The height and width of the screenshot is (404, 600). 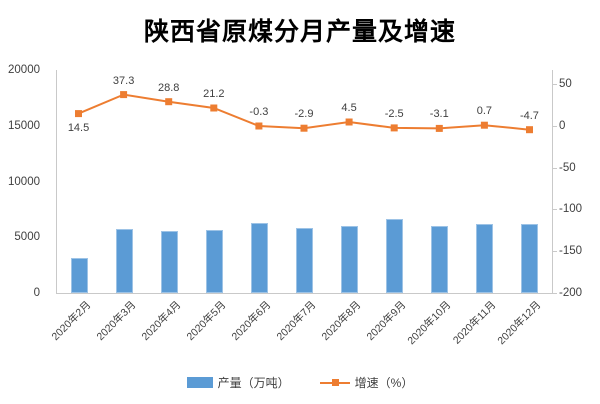 What do you see at coordinates (349, 108) in the screenshot?
I see `growth-data-label: 4.5` at bounding box center [349, 108].